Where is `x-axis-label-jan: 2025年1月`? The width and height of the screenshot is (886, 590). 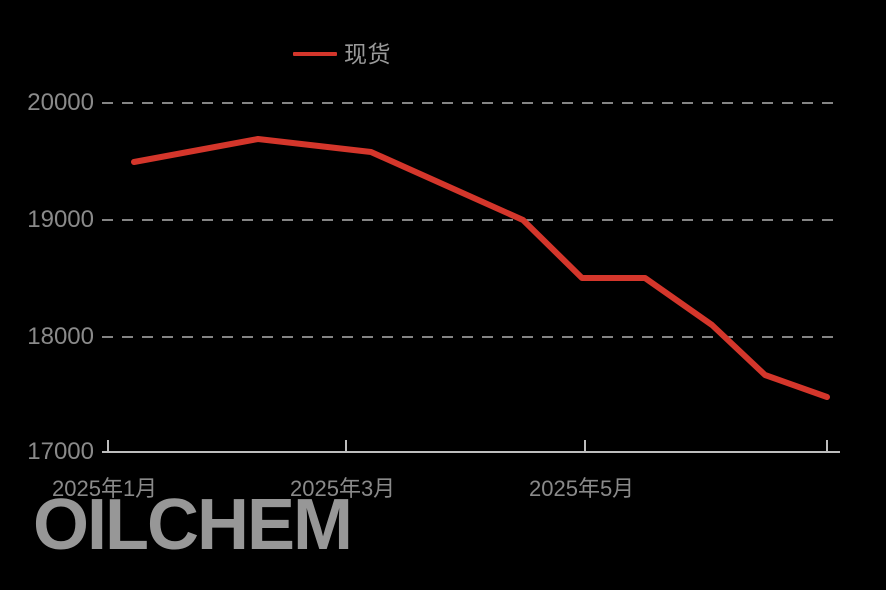
x-axis-label-jan: 2025年1月 is located at coordinates (105, 488).